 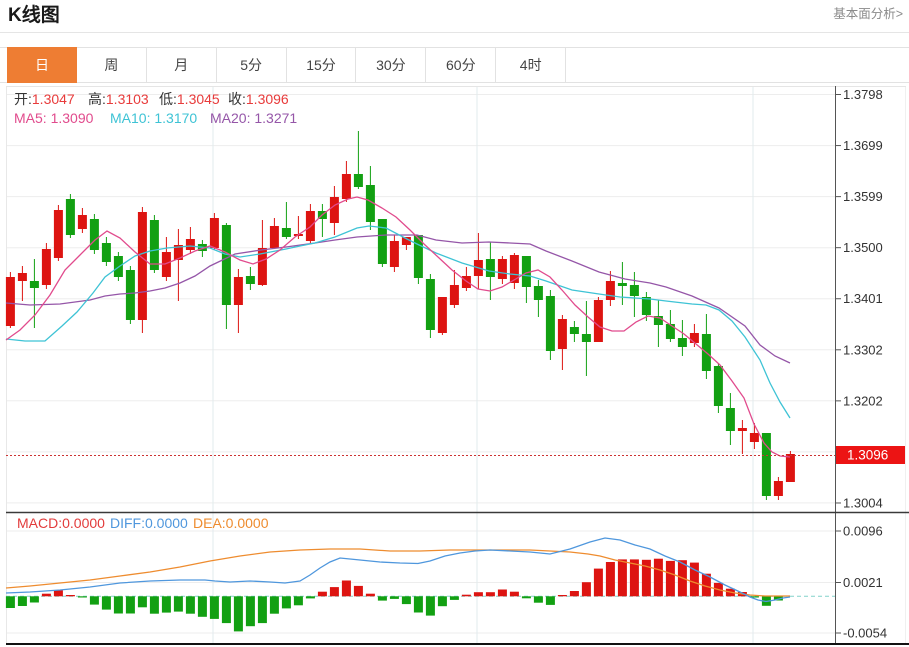 I want to click on svg-text: 1.3096, so click(x=867, y=455).